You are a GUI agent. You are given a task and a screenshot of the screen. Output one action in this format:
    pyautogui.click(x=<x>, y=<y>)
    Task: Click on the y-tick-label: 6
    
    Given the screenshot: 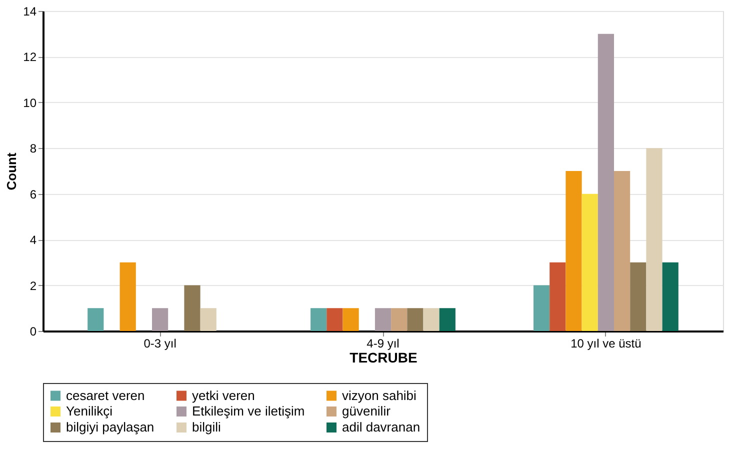 What is the action you would take?
    pyautogui.click(x=33, y=194)
    